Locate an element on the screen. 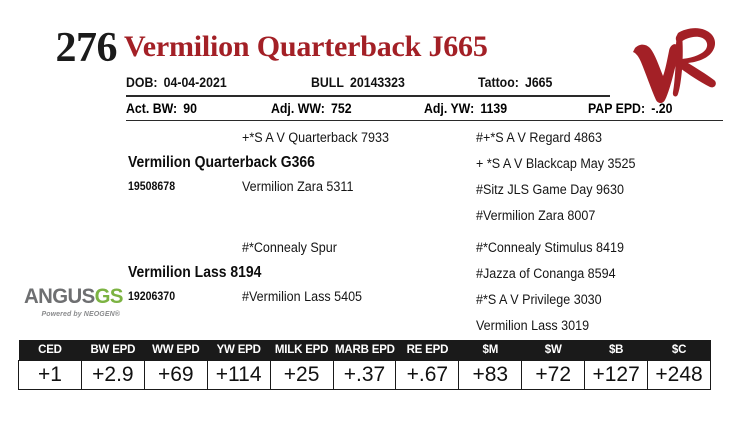 This screenshot has height=427, width=729. dam-grandparent-3: #*S A V Privilege 3030 is located at coordinates (539, 299).